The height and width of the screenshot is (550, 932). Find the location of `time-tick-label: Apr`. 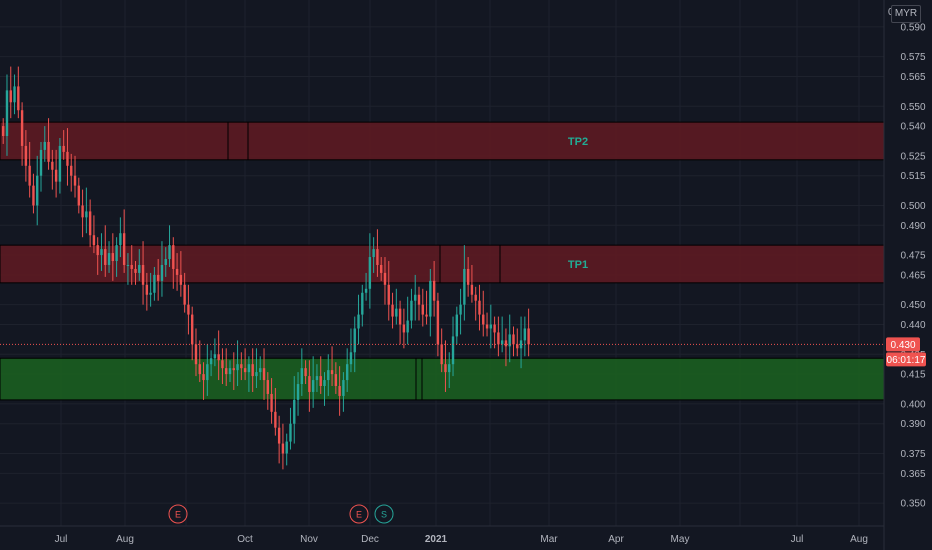

time-tick-label: Apr is located at coordinates (616, 539).